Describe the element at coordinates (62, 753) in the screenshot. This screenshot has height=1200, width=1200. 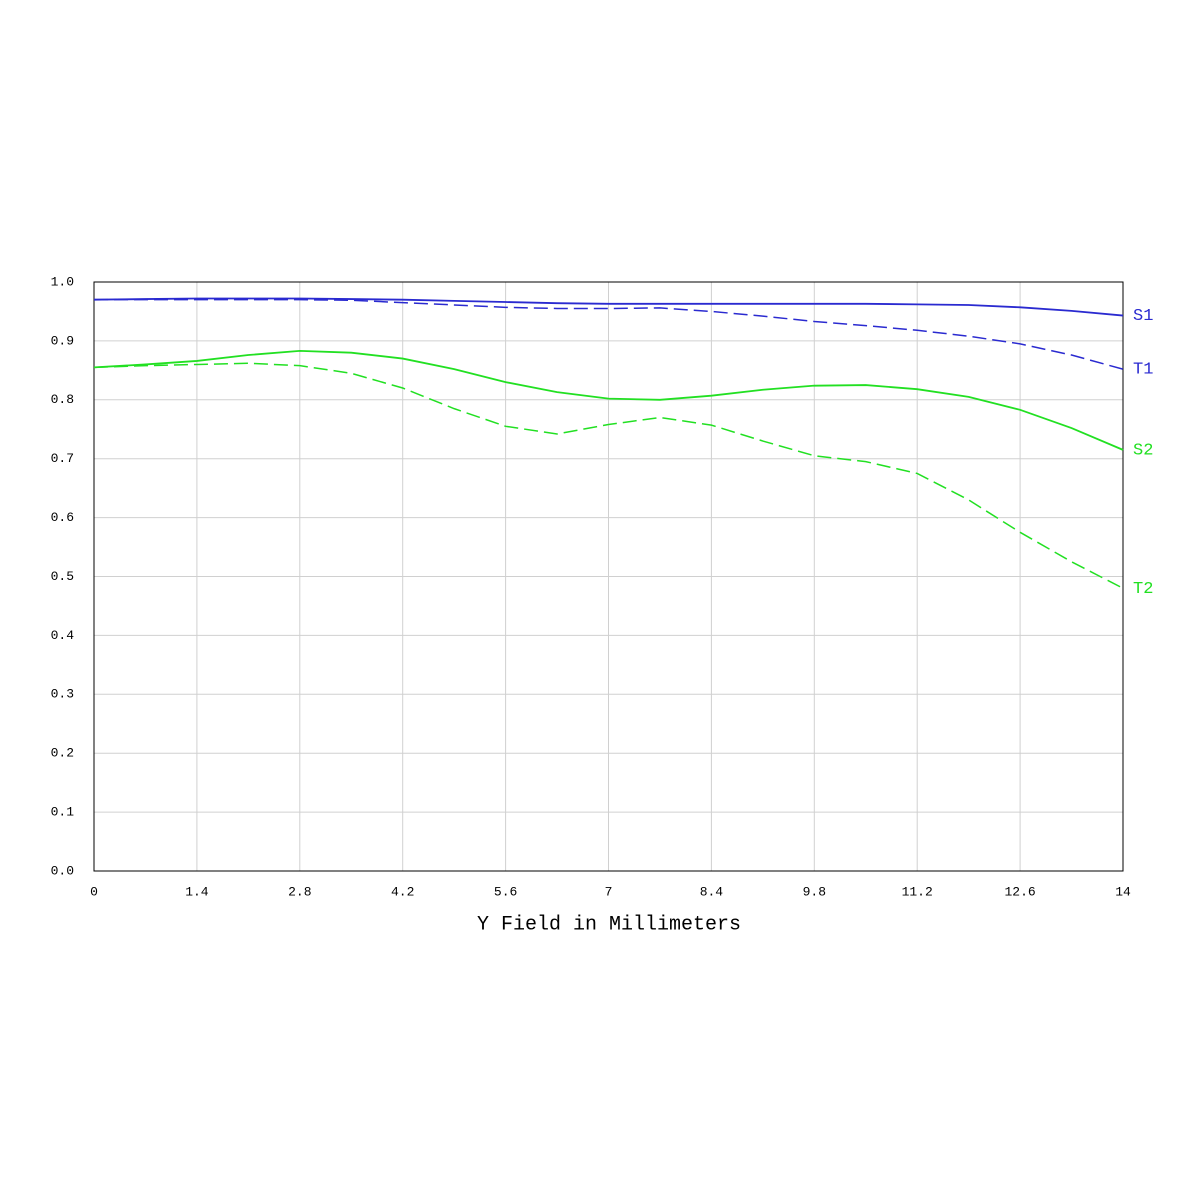
I see `y-tick-label: 0.2` at that location.